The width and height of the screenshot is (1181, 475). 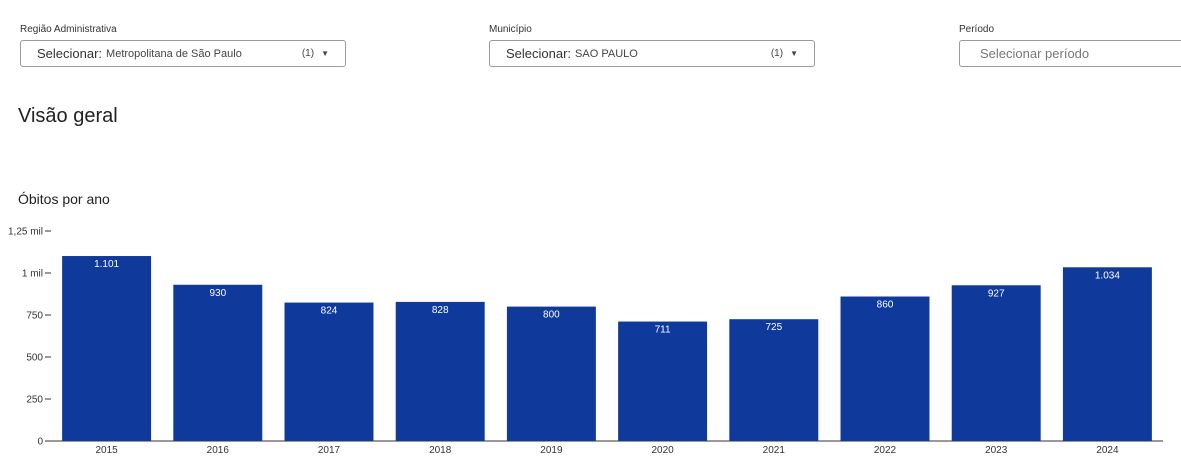 What do you see at coordinates (25, 232) in the screenshot?
I see `y-tick-label: 1,25 mil` at bounding box center [25, 232].